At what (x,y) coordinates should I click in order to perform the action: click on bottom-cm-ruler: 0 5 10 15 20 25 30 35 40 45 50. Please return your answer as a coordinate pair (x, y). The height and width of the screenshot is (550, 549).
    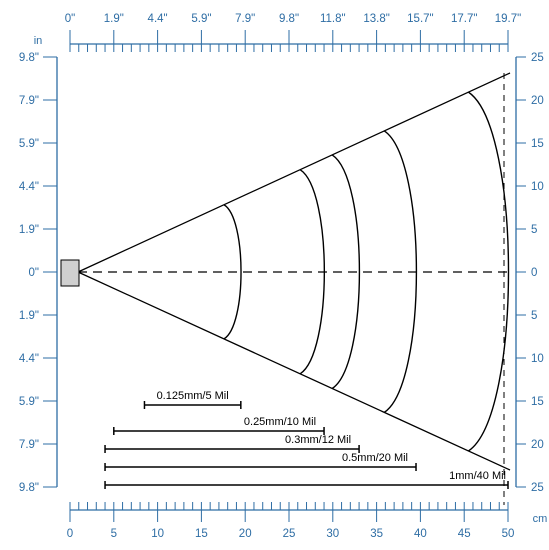
    Looking at the image, I should click on (291, 521).